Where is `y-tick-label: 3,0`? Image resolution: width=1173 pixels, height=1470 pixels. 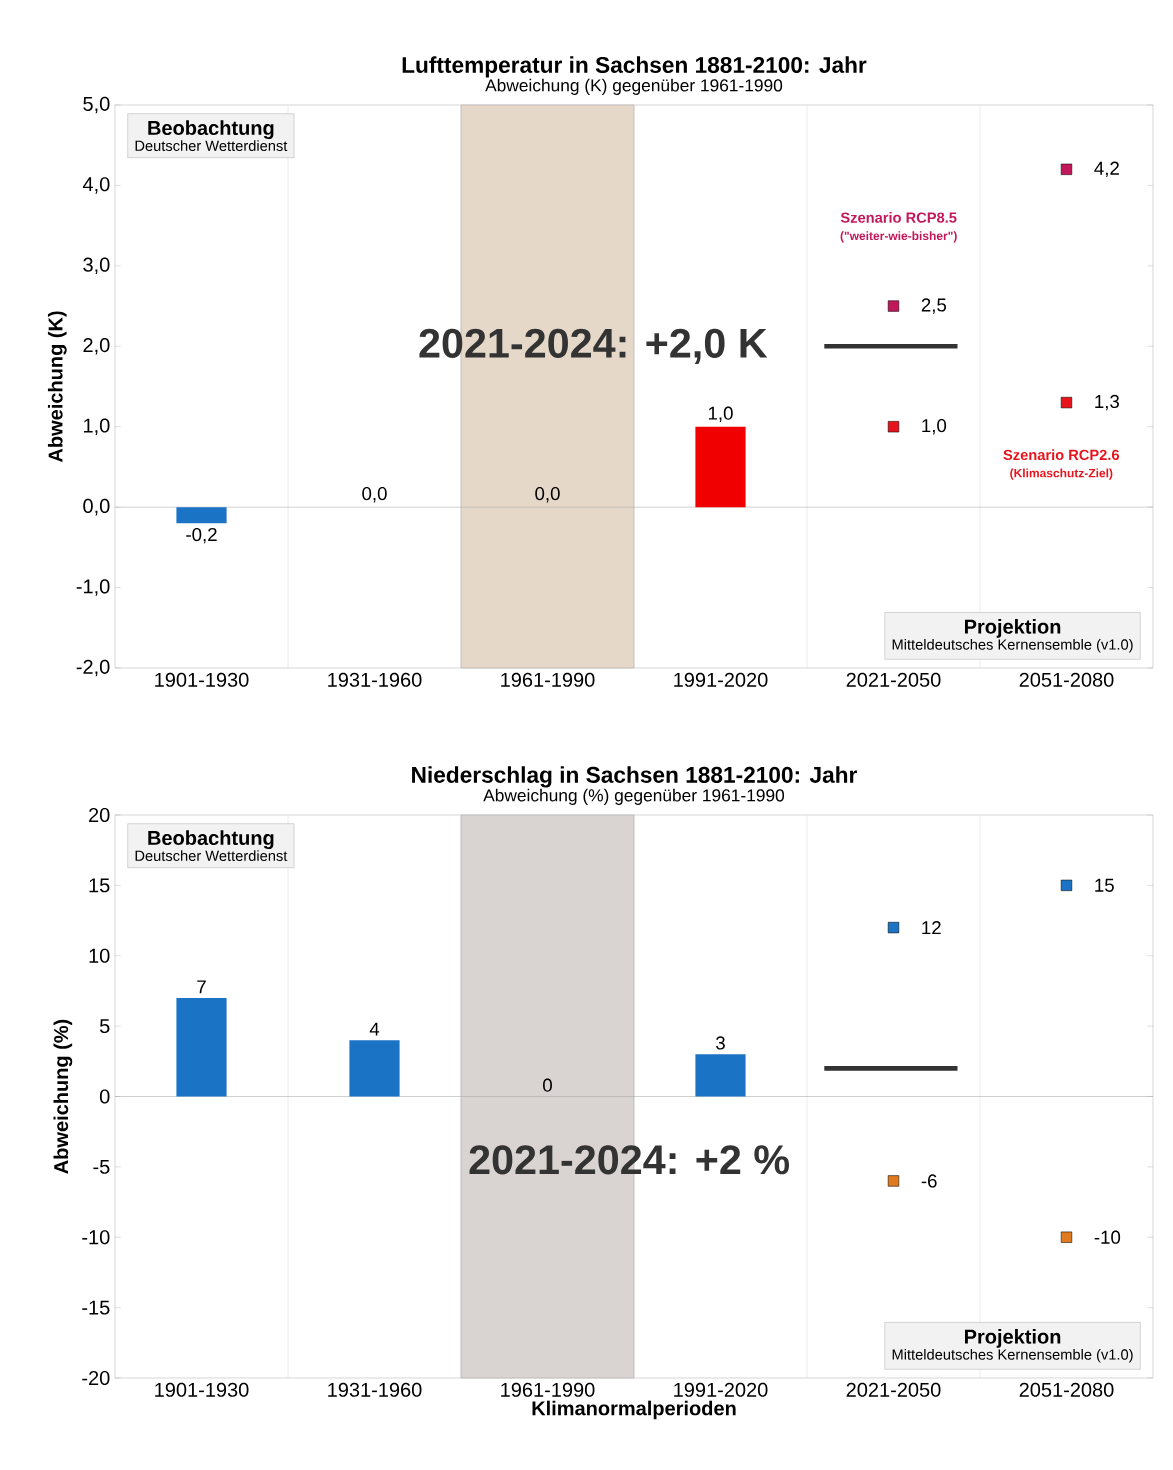 y-tick-label: 3,0 is located at coordinates (96, 266).